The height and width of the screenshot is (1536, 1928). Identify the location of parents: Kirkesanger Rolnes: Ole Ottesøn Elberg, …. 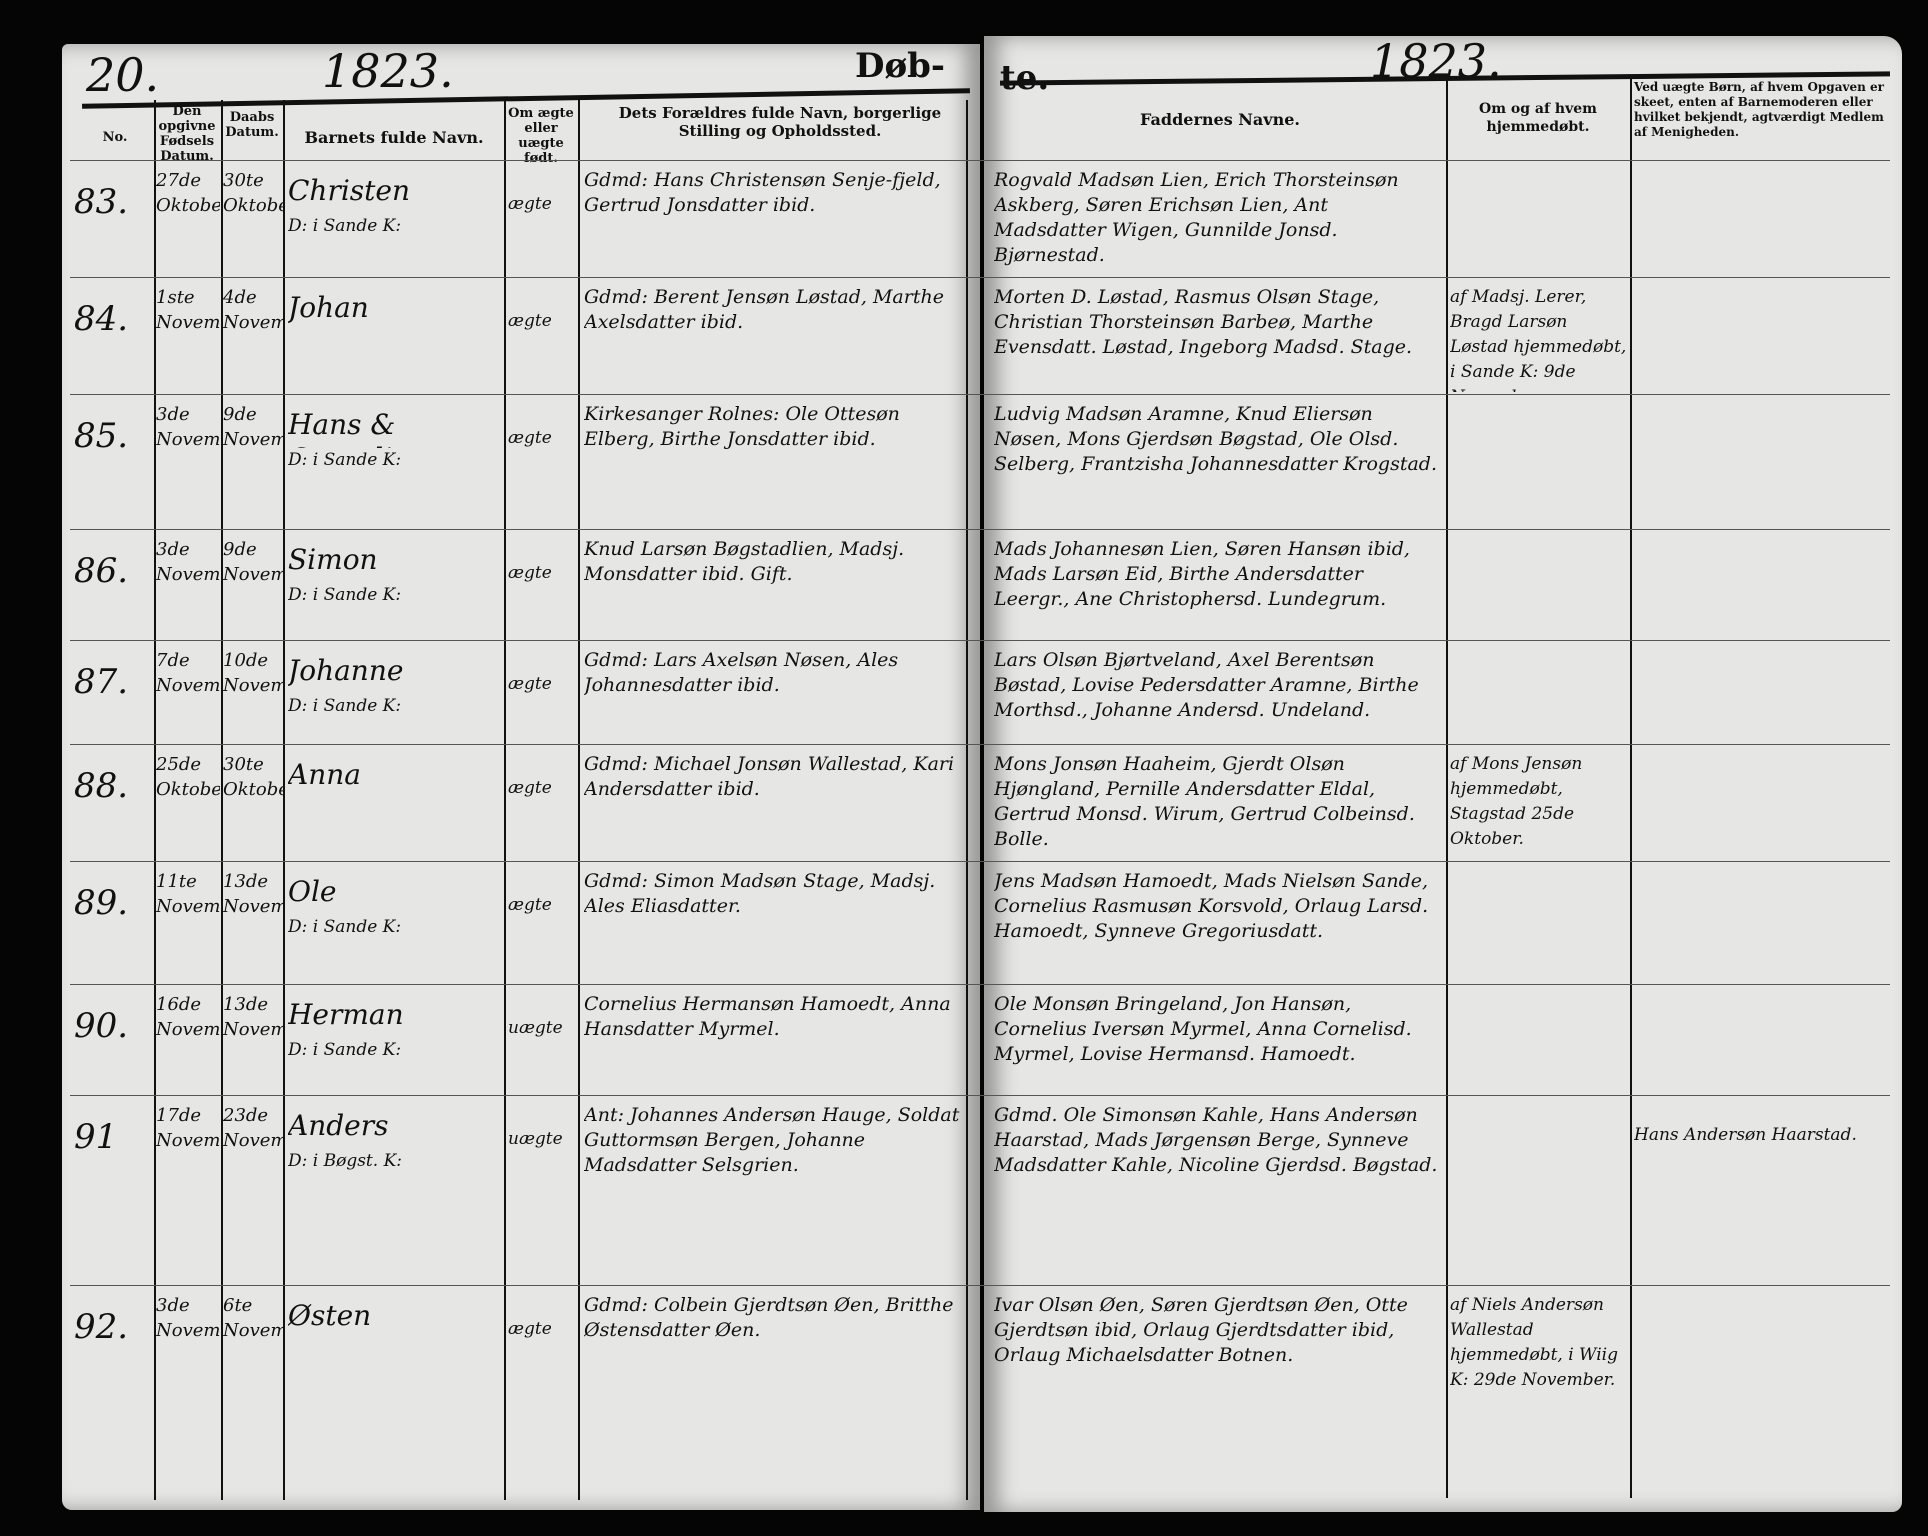
(742, 426).